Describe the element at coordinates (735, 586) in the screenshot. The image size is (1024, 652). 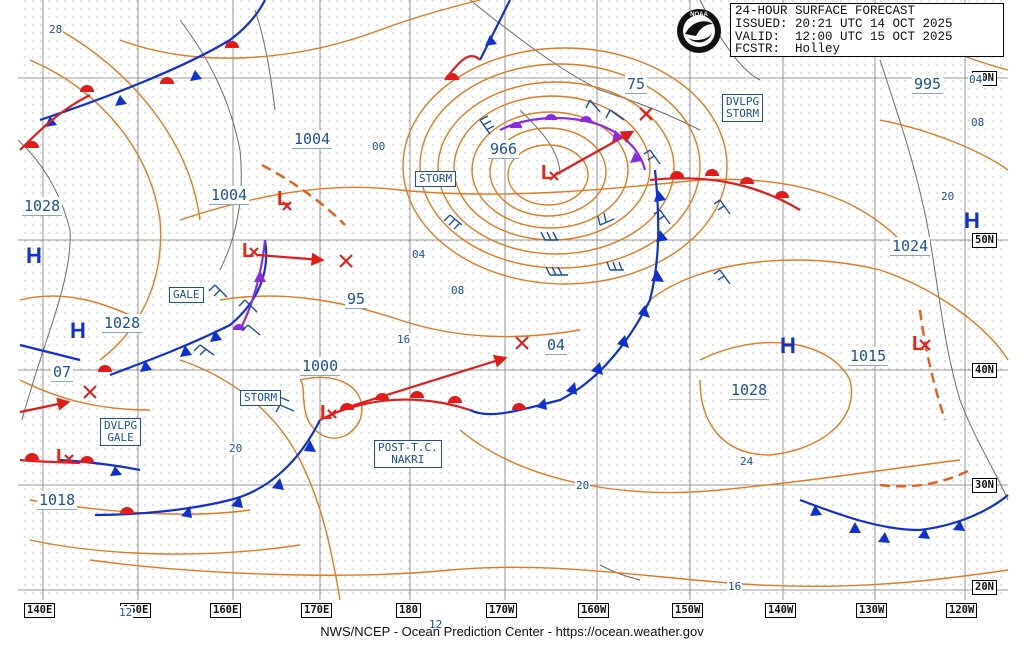
I see `isobar-label-16-south: 16` at that location.